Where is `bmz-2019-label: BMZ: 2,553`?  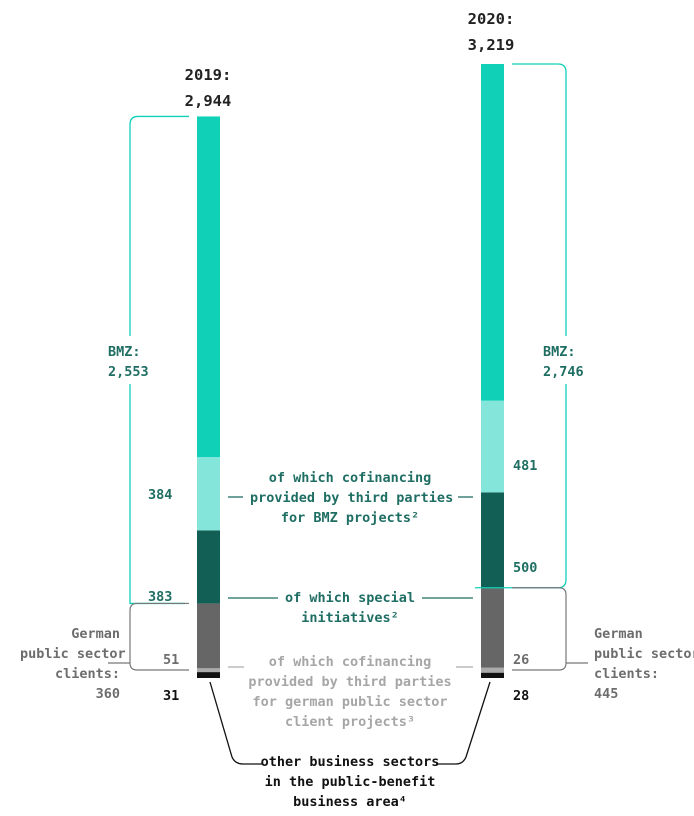
bmz-2019-label: BMZ: 2,553 is located at coordinates (128, 362).